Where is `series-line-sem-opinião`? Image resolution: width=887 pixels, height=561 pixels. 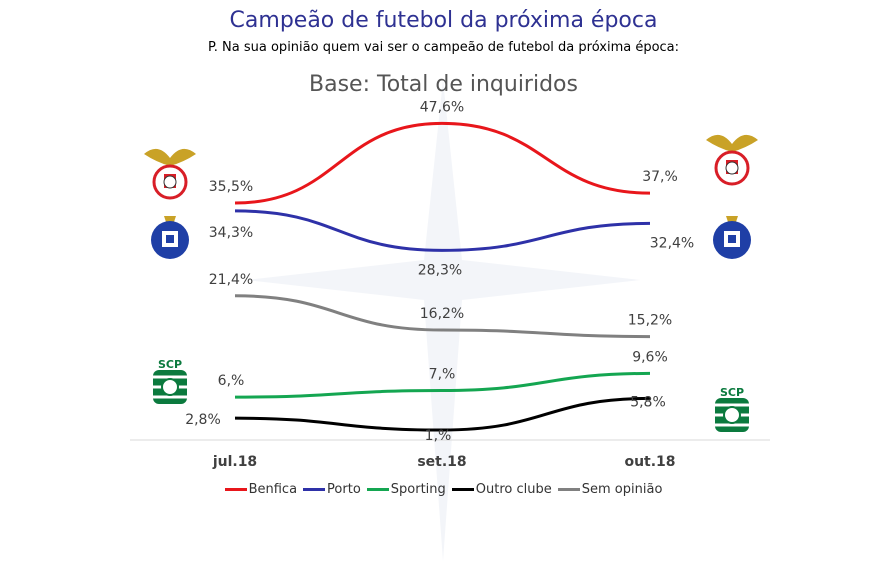
series-line-sem-opinião is located at coordinates (442, 316).